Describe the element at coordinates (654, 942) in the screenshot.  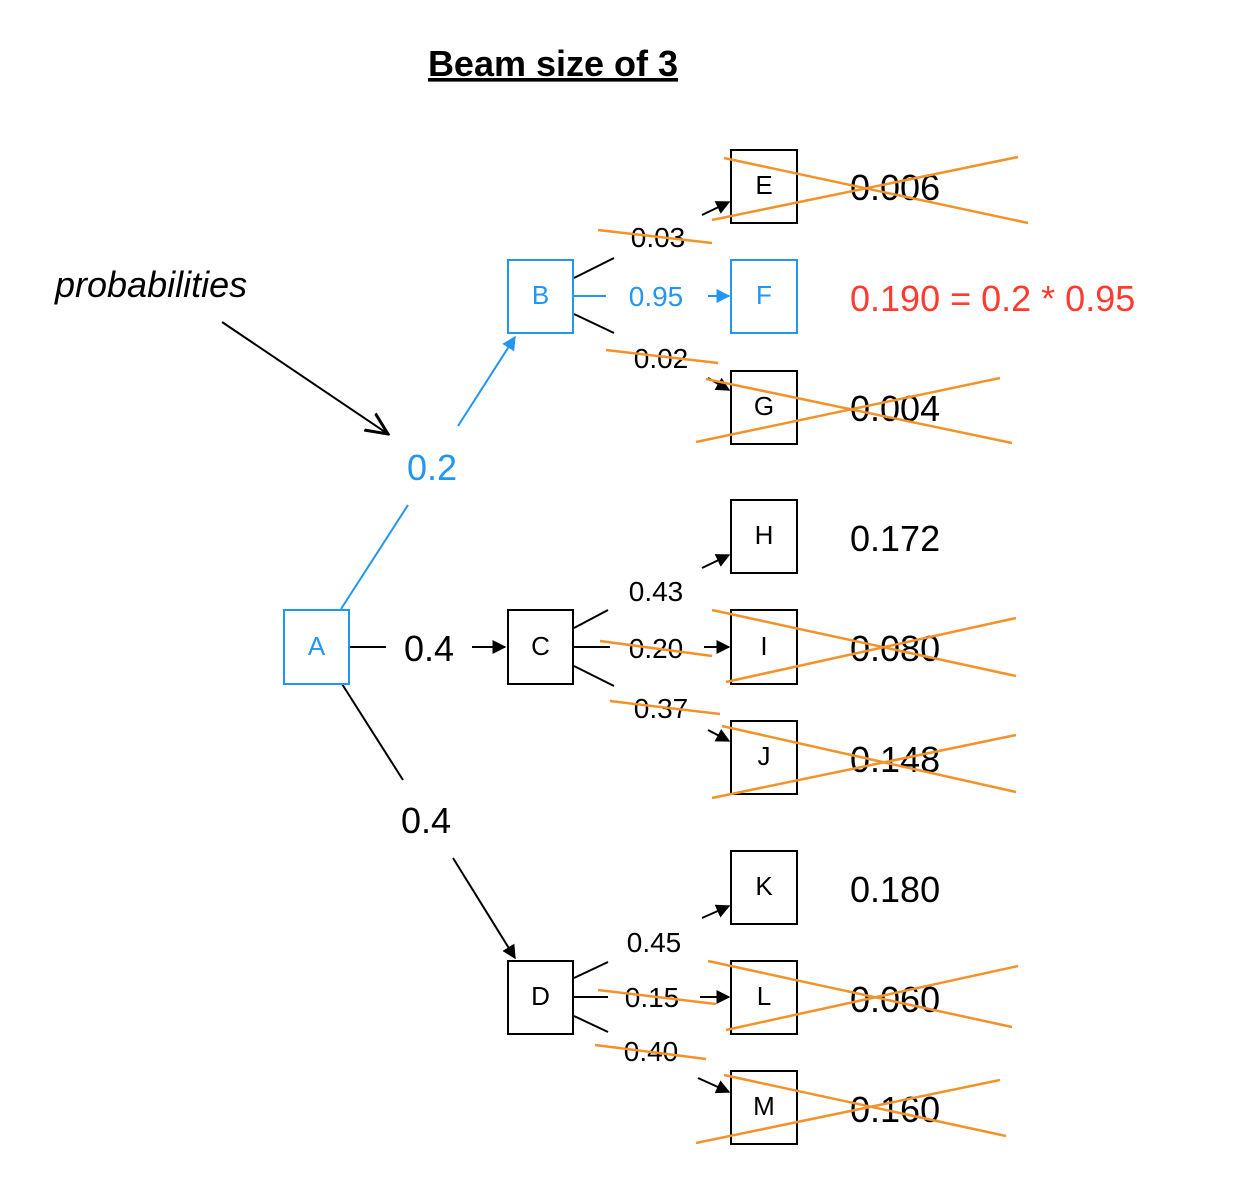
I see `edge-label-d-k: 0.45` at that location.